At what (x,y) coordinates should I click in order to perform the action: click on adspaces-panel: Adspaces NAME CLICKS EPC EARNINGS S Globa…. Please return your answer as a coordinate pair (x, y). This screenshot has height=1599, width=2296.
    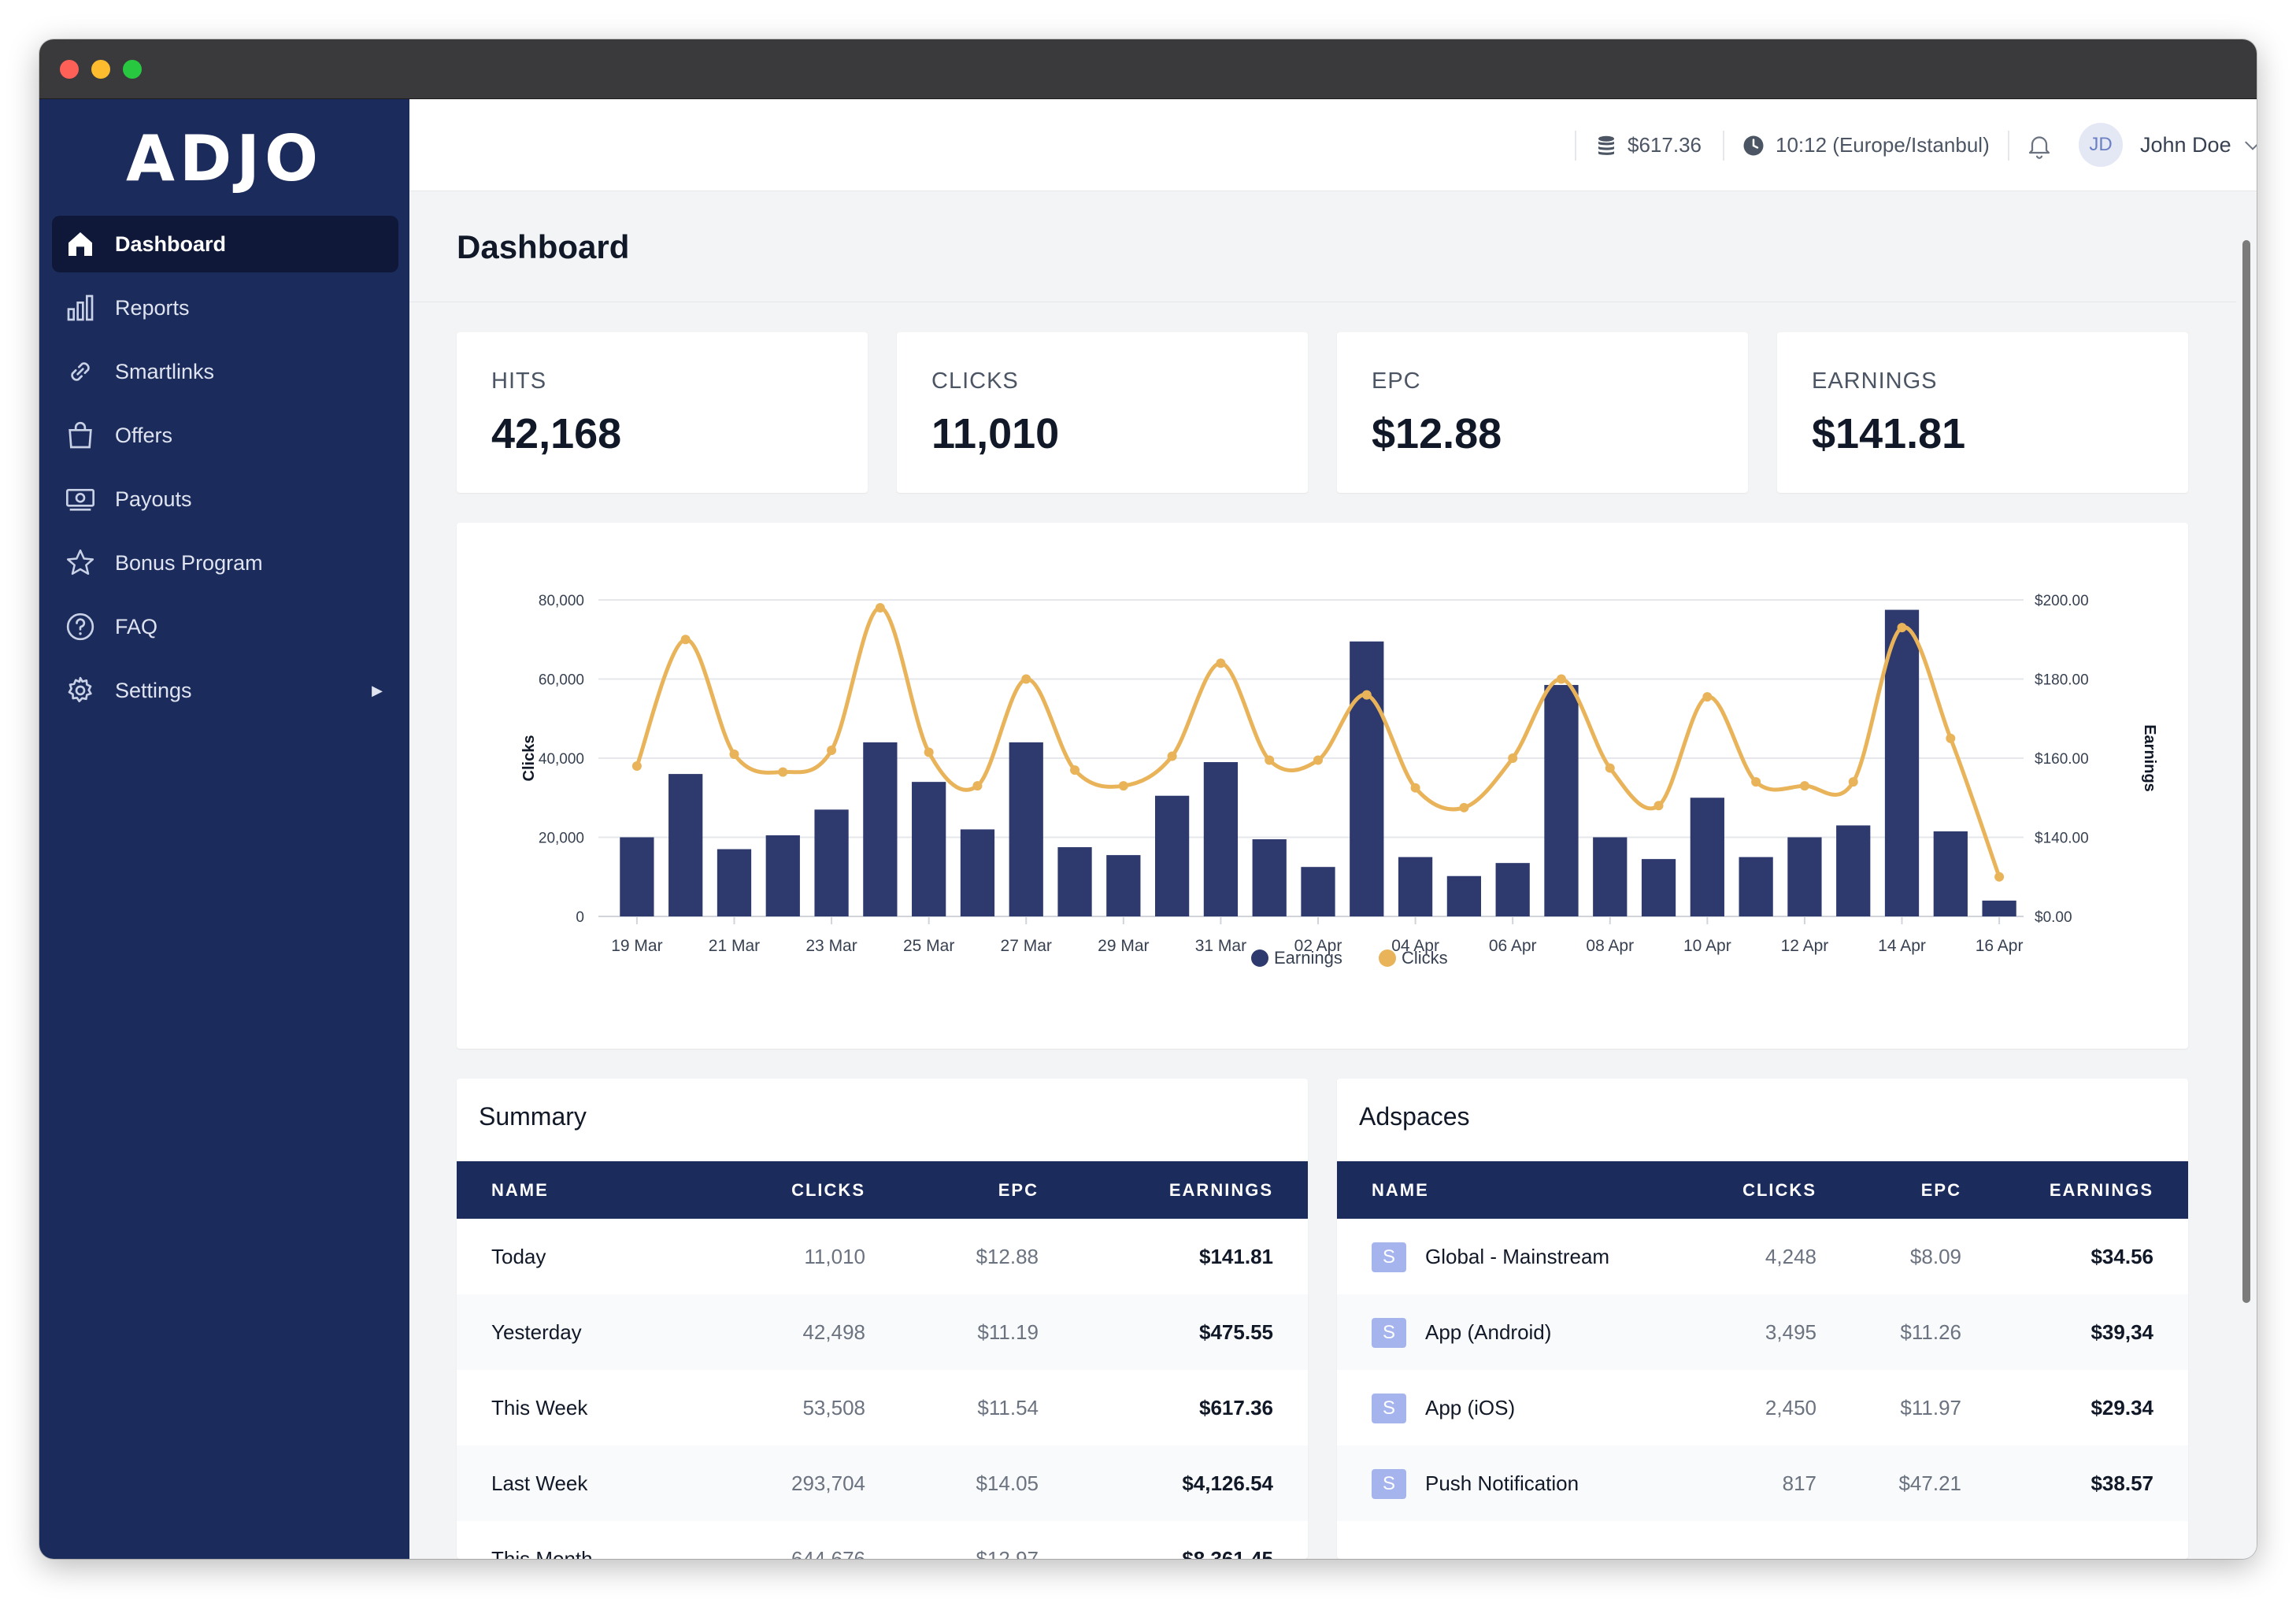
    Looking at the image, I should click on (1762, 1319).